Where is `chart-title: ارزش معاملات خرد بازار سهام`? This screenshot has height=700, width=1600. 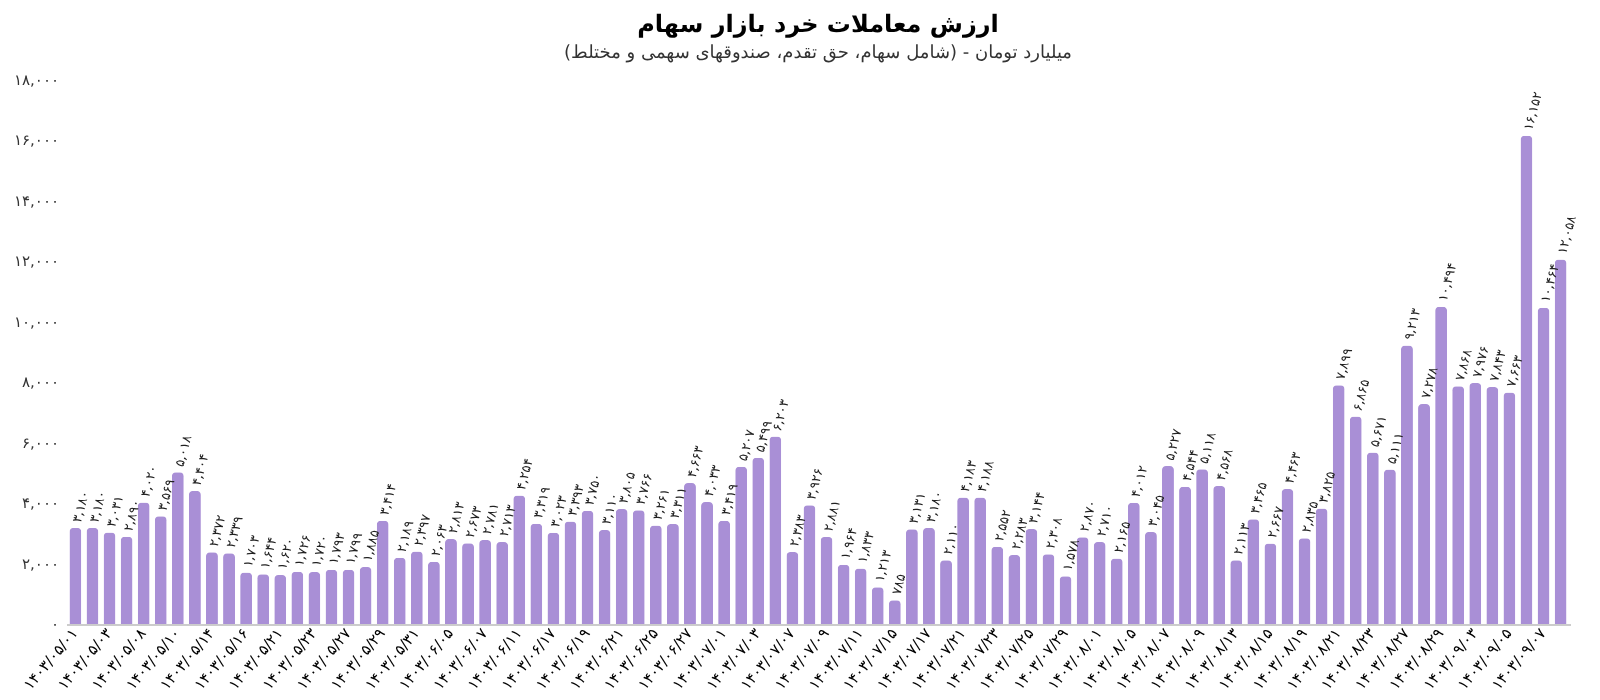 chart-title: ارزش معاملات خرد بازار سهام is located at coordinates (818, 24).